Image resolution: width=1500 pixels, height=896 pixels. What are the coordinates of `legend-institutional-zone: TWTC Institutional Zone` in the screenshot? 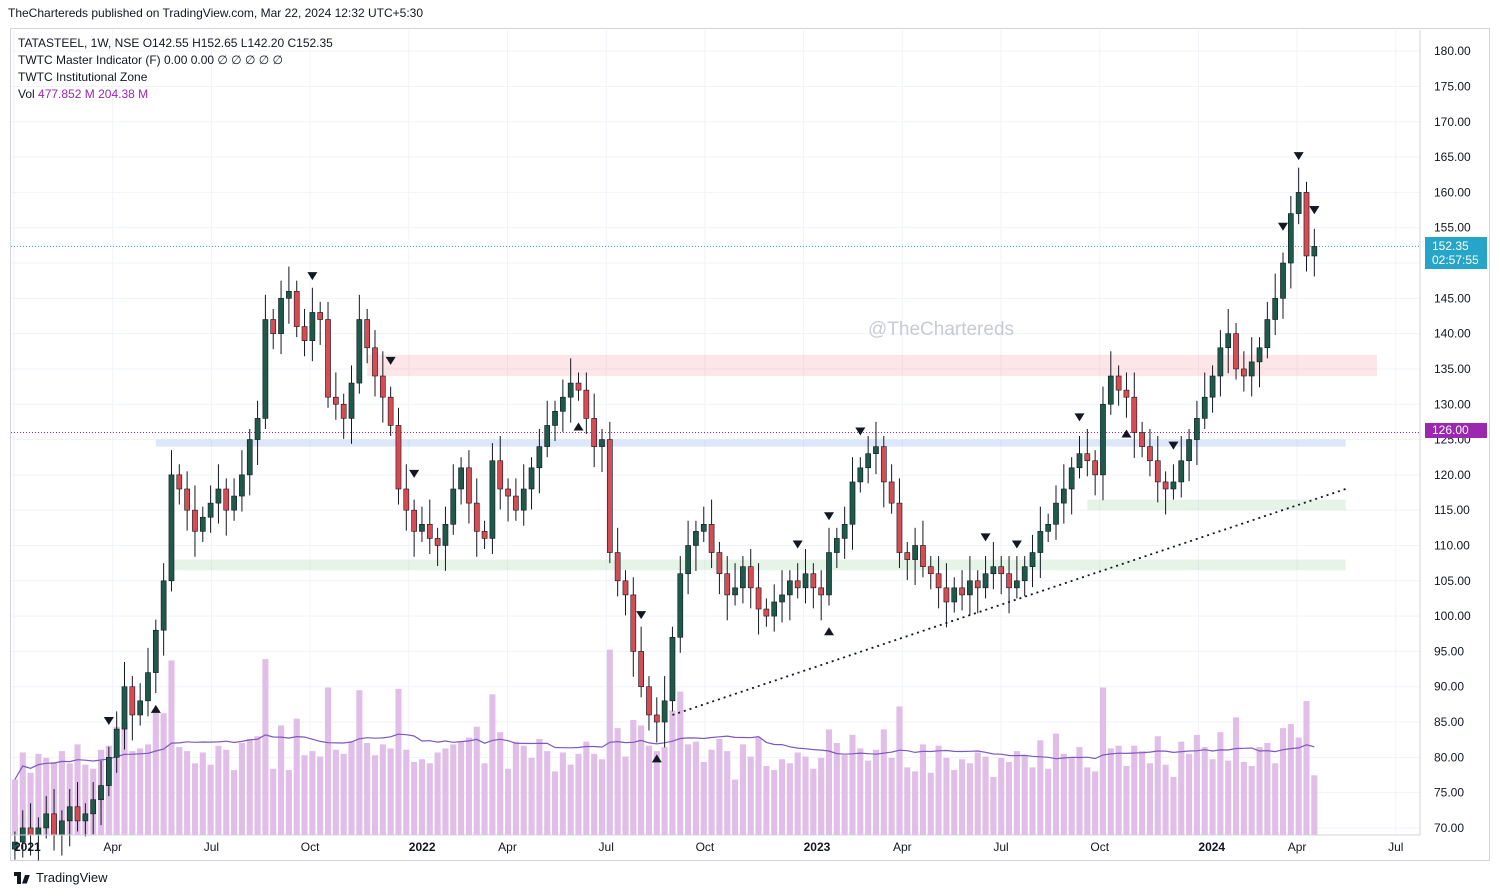 It's located at (83, 77).